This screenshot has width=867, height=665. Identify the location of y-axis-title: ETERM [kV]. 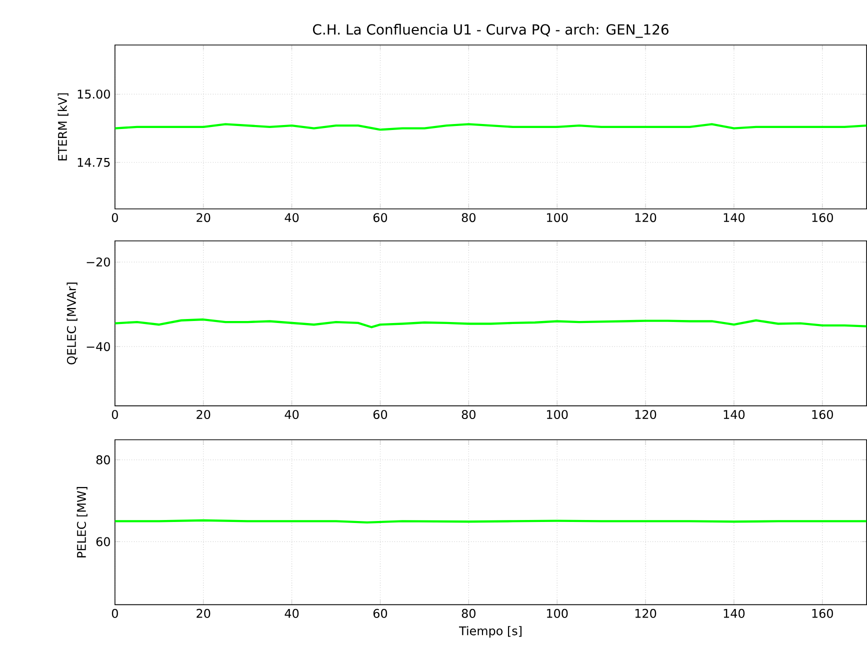
(63, 127).